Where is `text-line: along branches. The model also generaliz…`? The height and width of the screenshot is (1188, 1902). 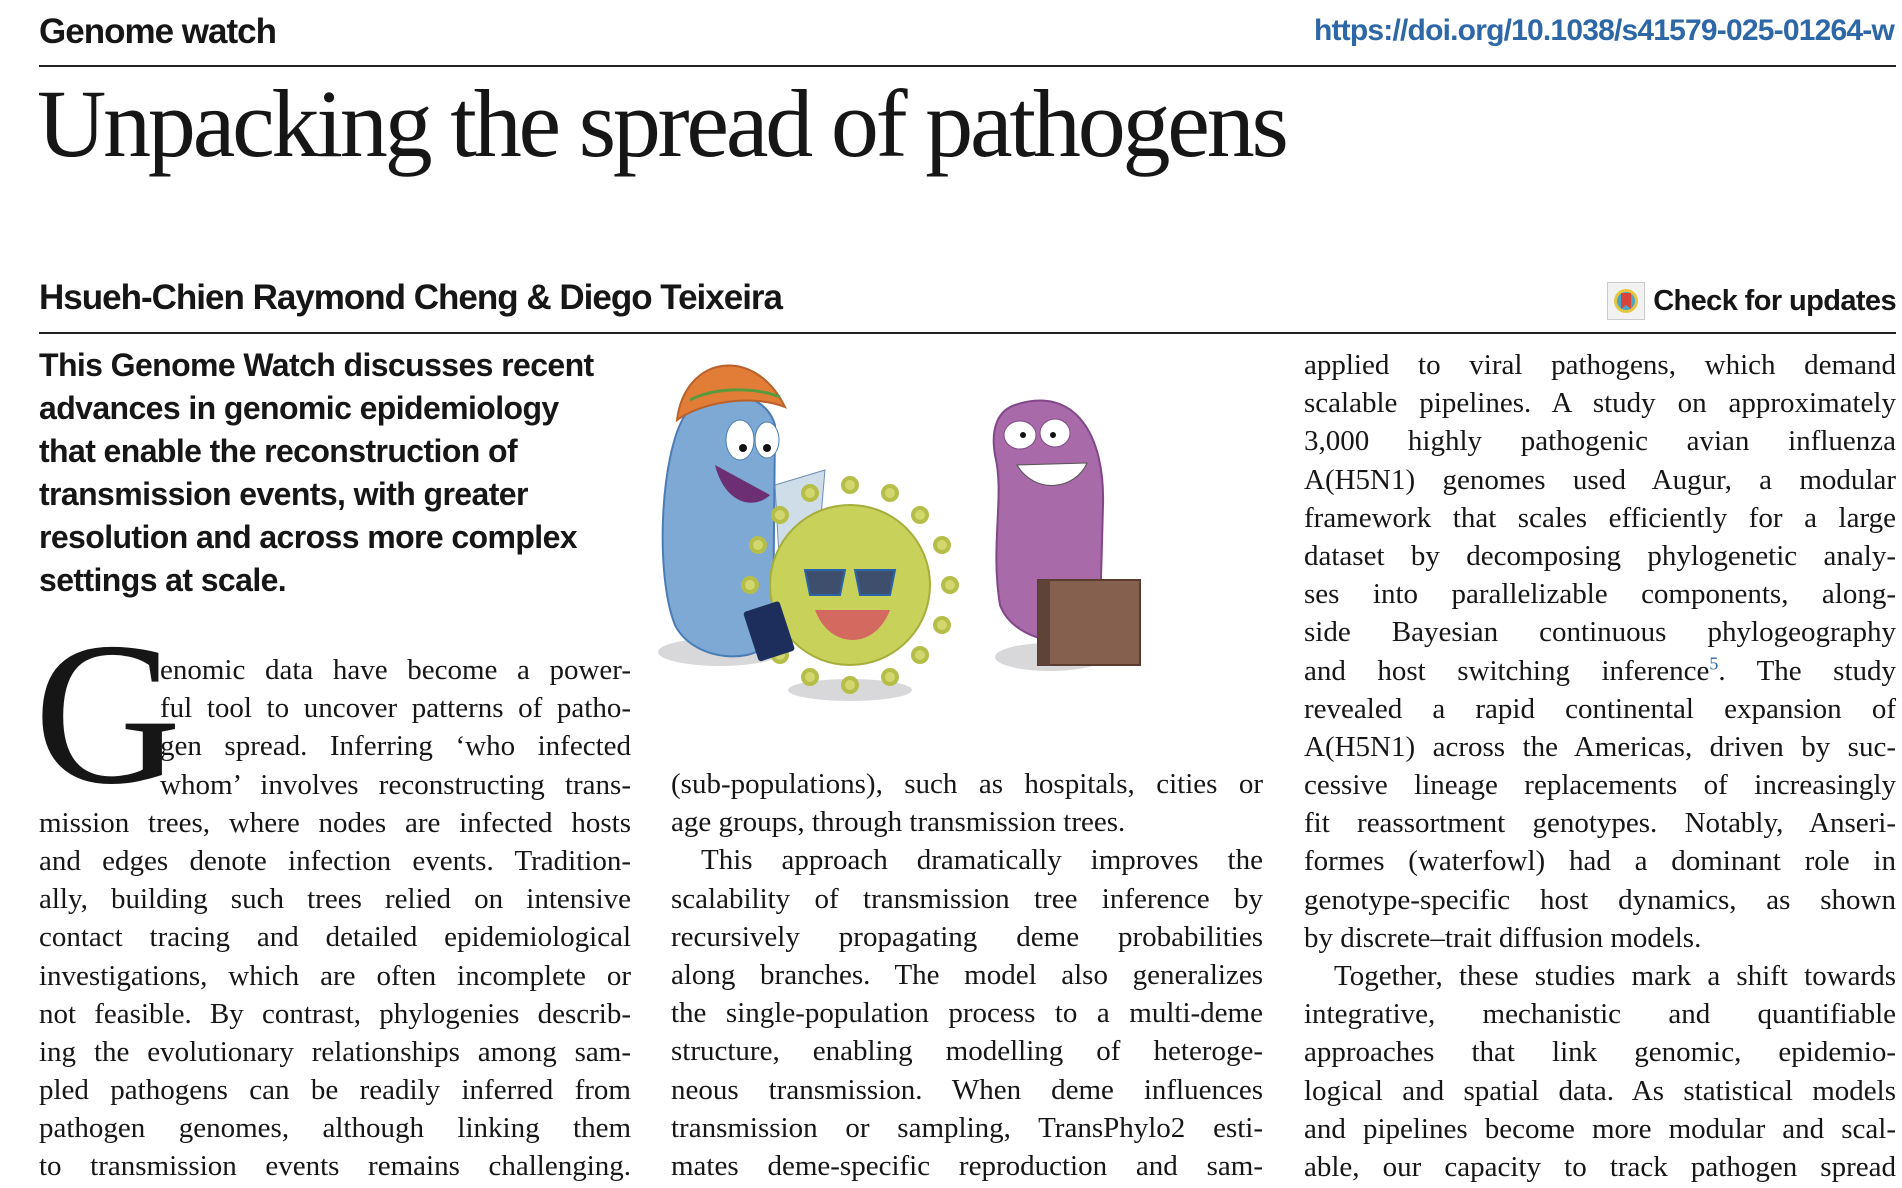
text-line: along branches. The model also generaliz… is located at coordinates (967, 974).